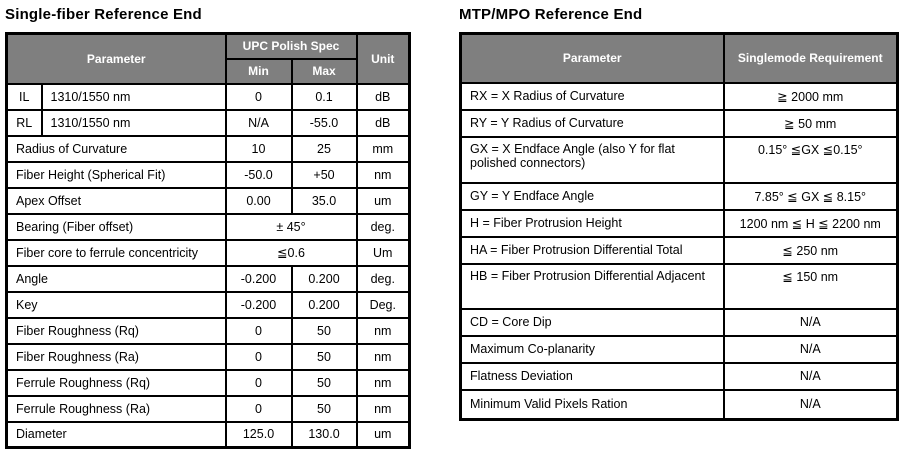  I want to click on table-row: Fiber Roughness (Rq) 0 50 nm, so click(208, 330).